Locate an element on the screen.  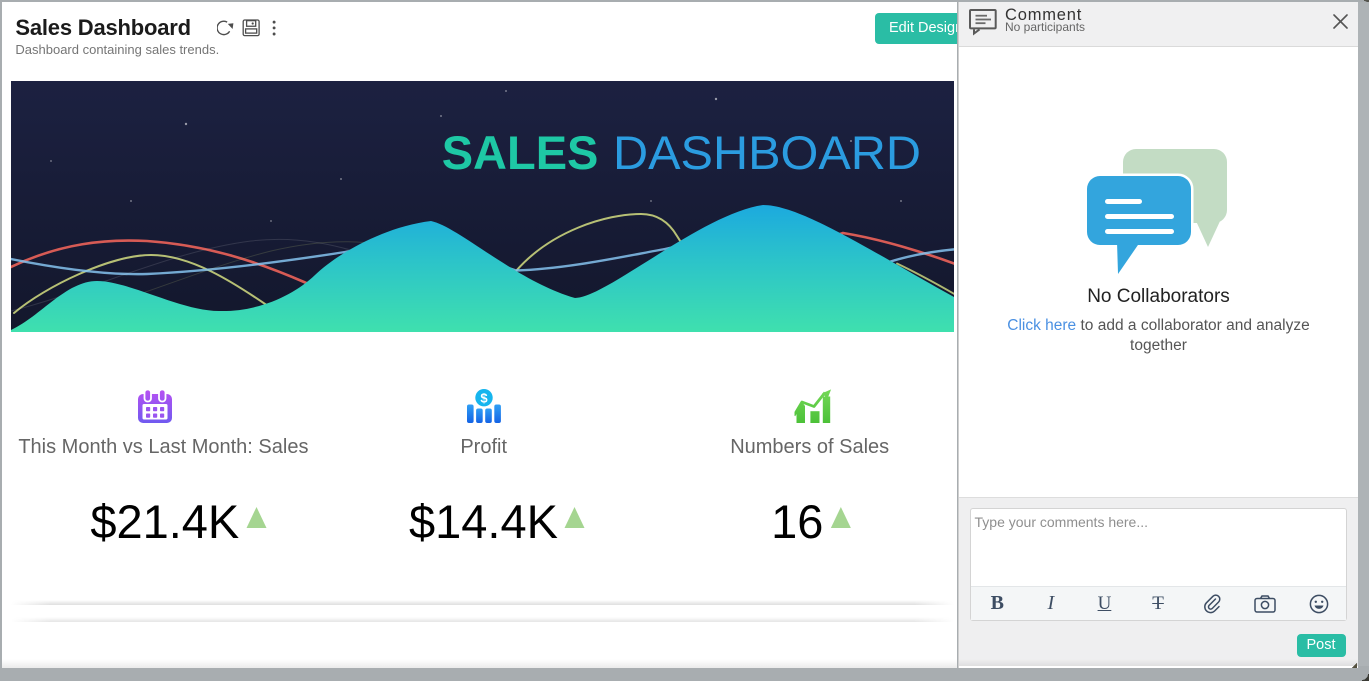
svg-text: DASHBOARD is located at coordinates (767, 152).